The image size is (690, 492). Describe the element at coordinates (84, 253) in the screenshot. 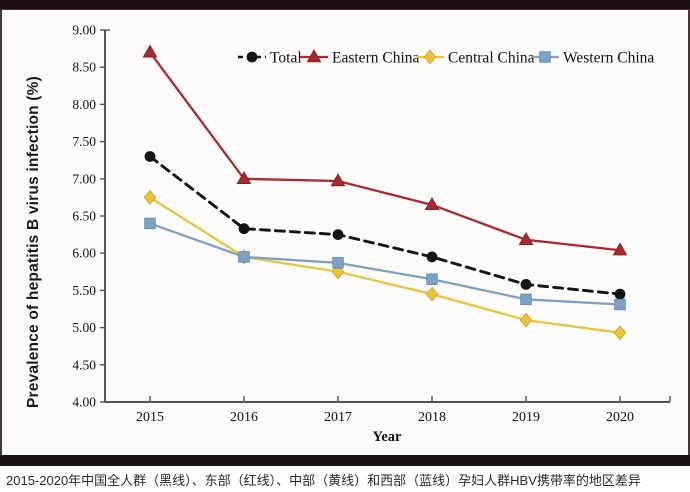

I see `y-tick-label: 6.00` at that location.